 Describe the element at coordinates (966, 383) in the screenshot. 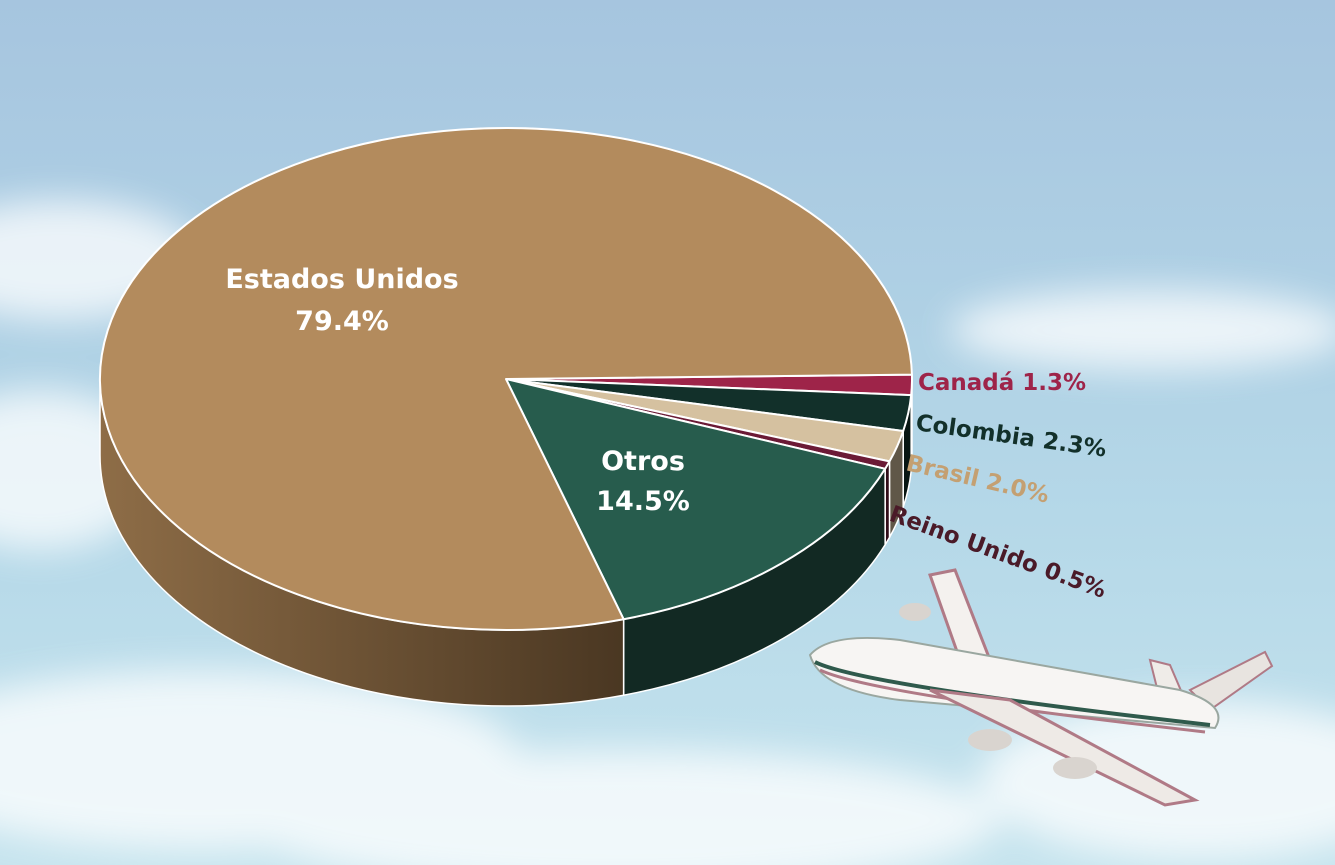

I see `category-label: Canadá` at that location.